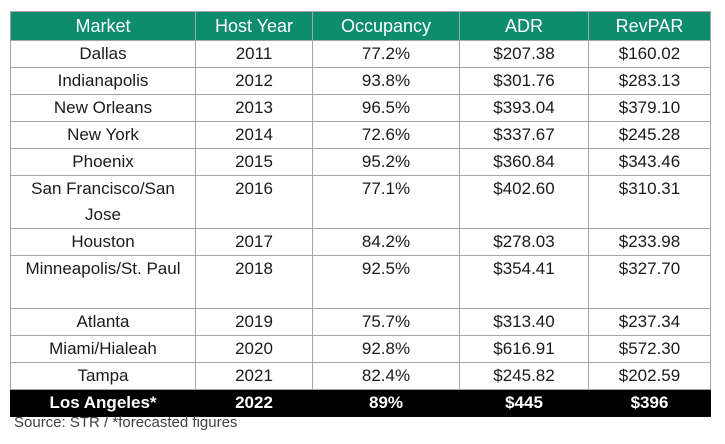 This screenshot has width=725, height=444. What do you see at coordinates (386, 81) in the screenshot?
I see `cell-occupancy: 93.8%` at bounding box center [386, 81].